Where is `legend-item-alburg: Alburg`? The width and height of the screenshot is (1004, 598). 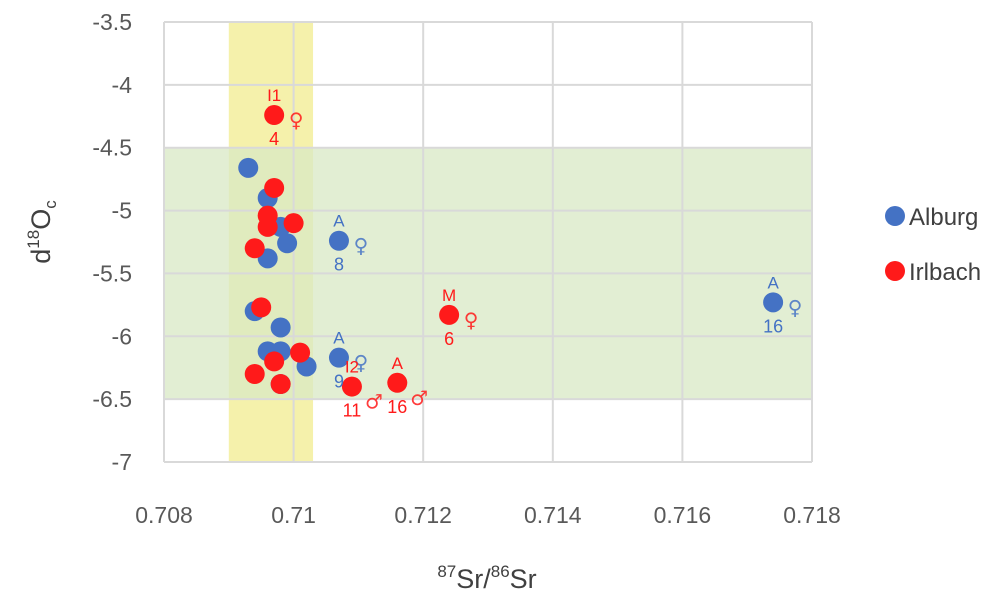
legend-item-alburg: Alburg is located at coordinates (931, 217).